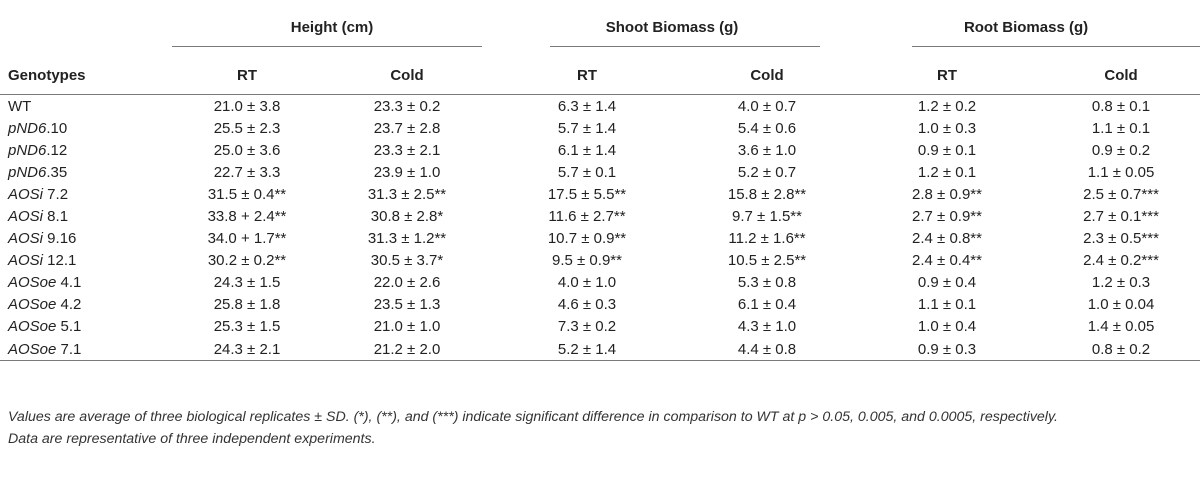  I want to click on group-underline-row, so click(600, 51).